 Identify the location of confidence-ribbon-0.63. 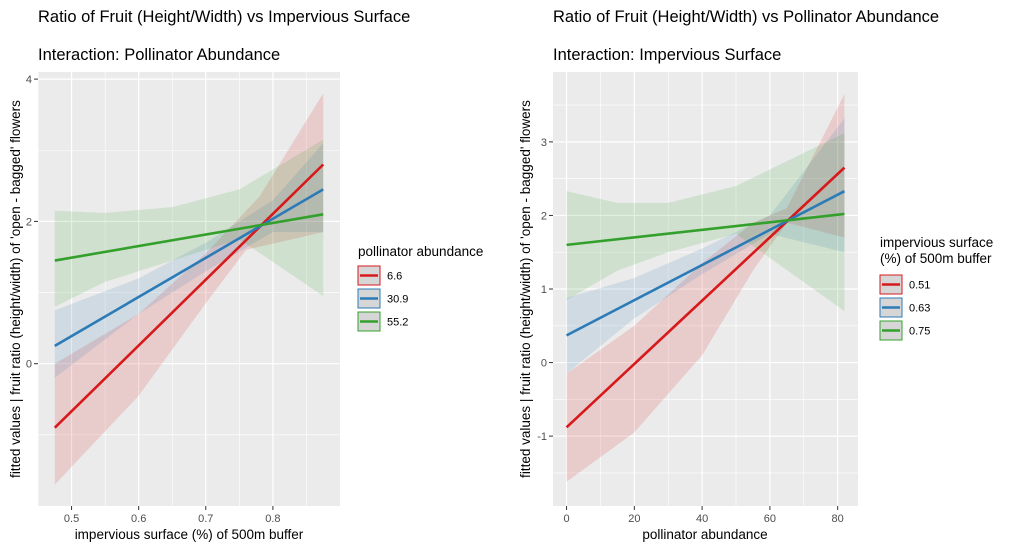
(705, 246).